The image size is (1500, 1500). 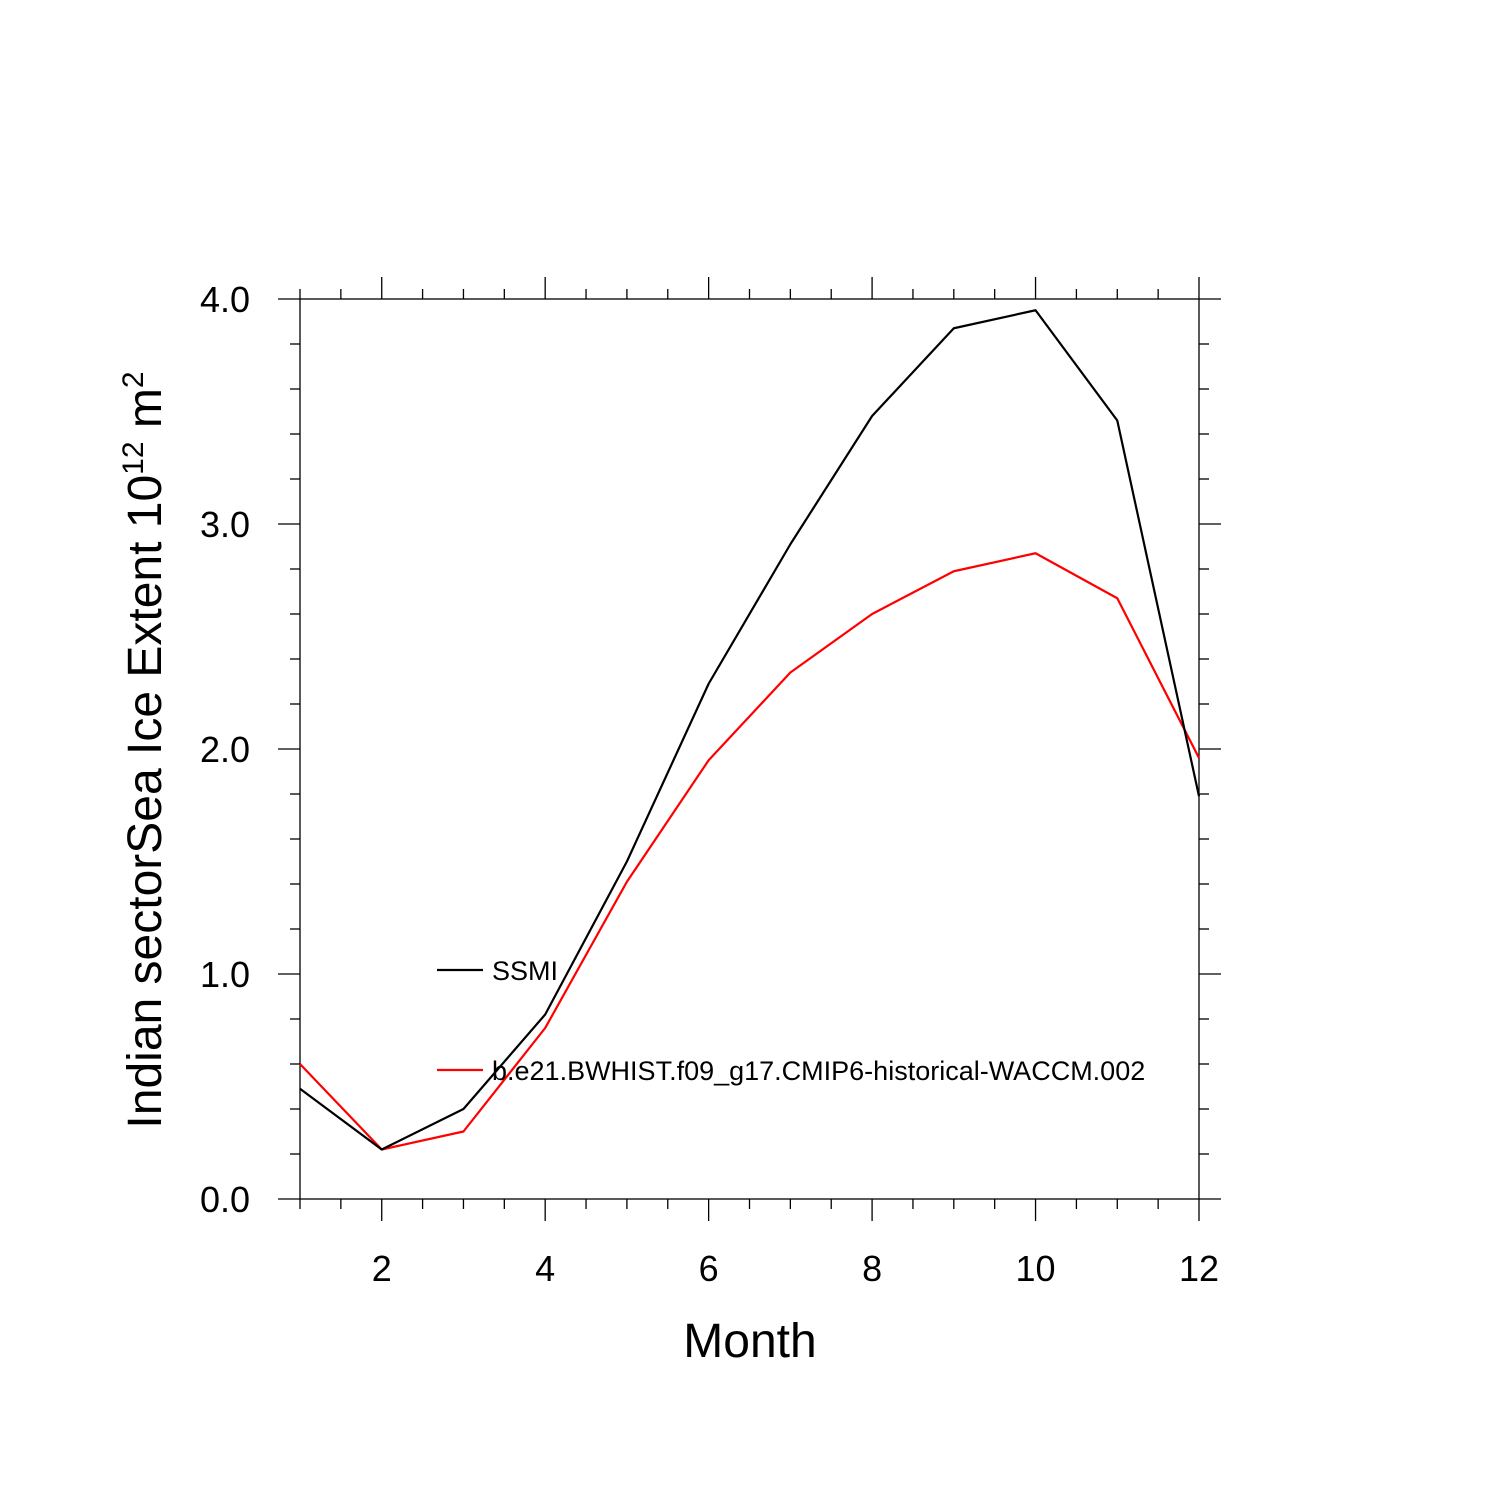 I want to click on x-tick-label: 6, so click(x=709, y=1268).